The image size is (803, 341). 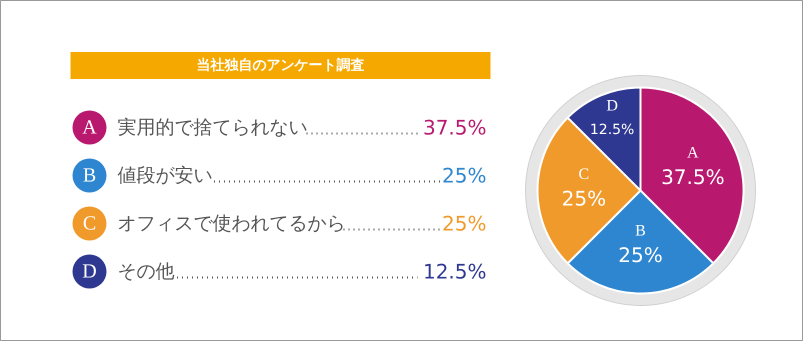 What do you see at coordinates (165, 175) in the screenshot?
I see `legend-label: 値段が安い` at bounding box center [165, 175].